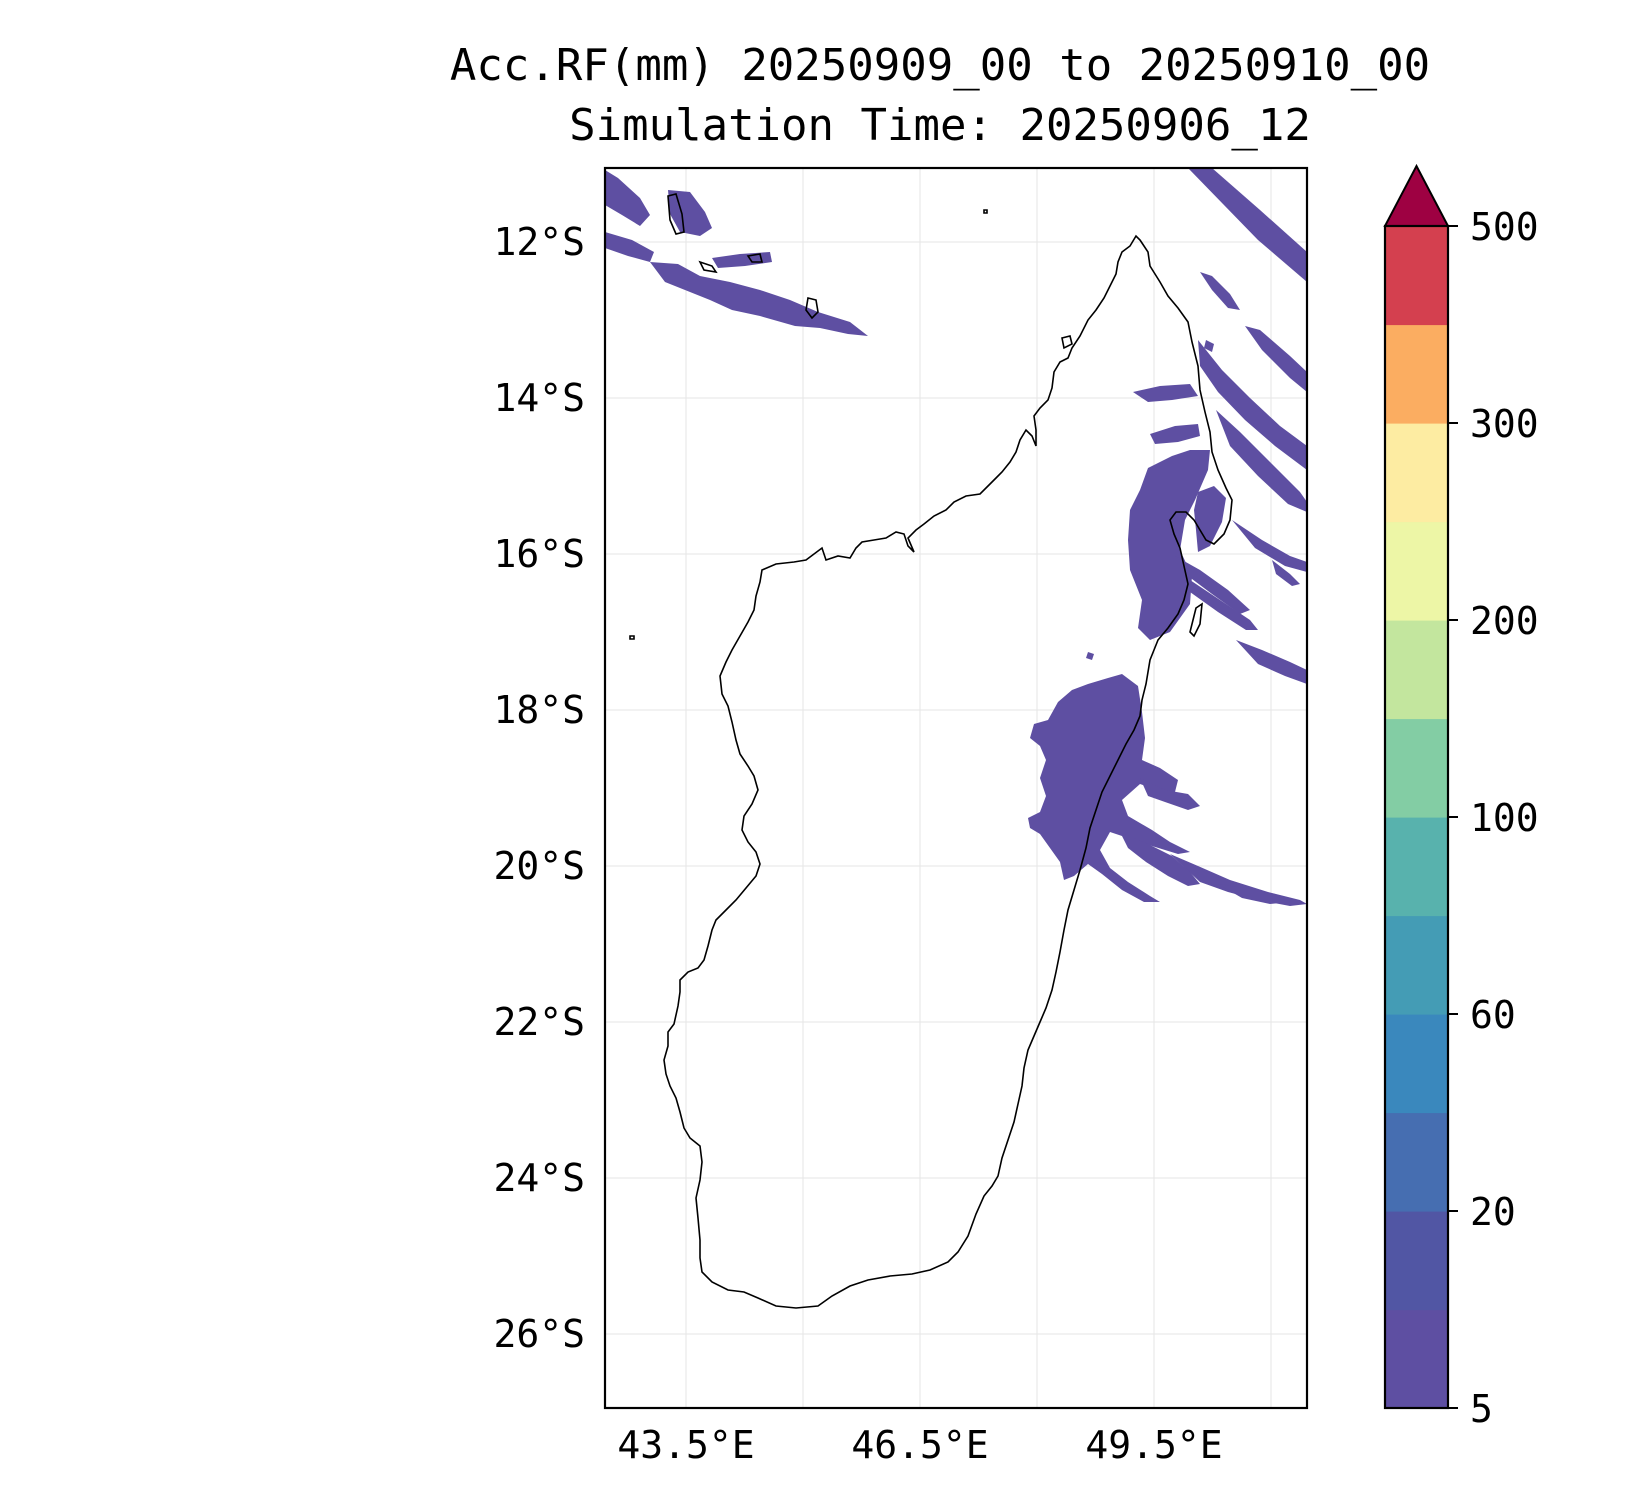 This screenshot has width=1650, height=1500. Describe the element at coordinates (1196, 620) in the screenshot. I see `island-sainte-marie` at that location.